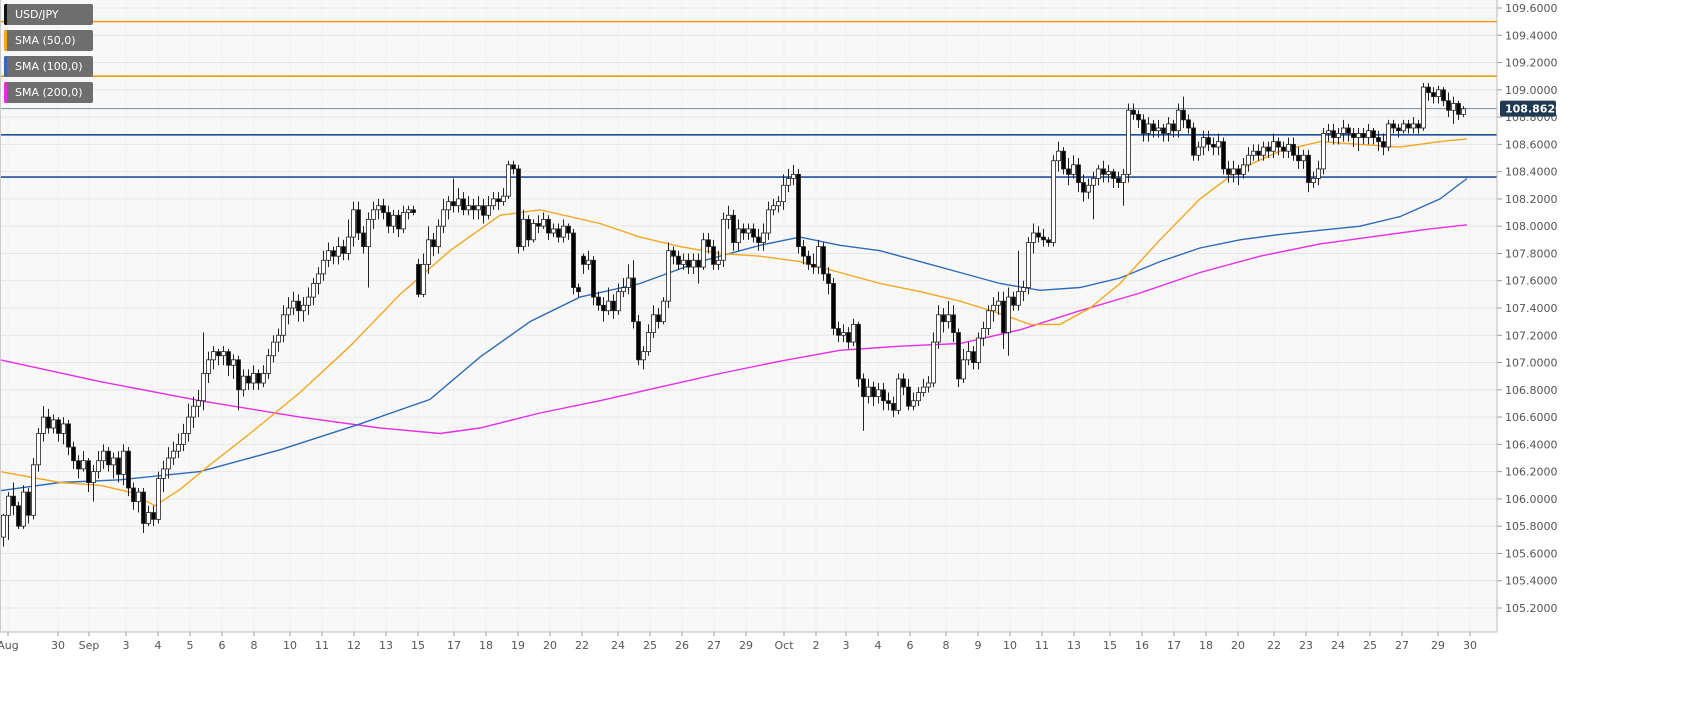 This screenshot has height=712, width=1707. Describe the element at coordinates (48, 40) in the screenshot. I see `legend-item-sma50: SMA (50,0)` at that location.